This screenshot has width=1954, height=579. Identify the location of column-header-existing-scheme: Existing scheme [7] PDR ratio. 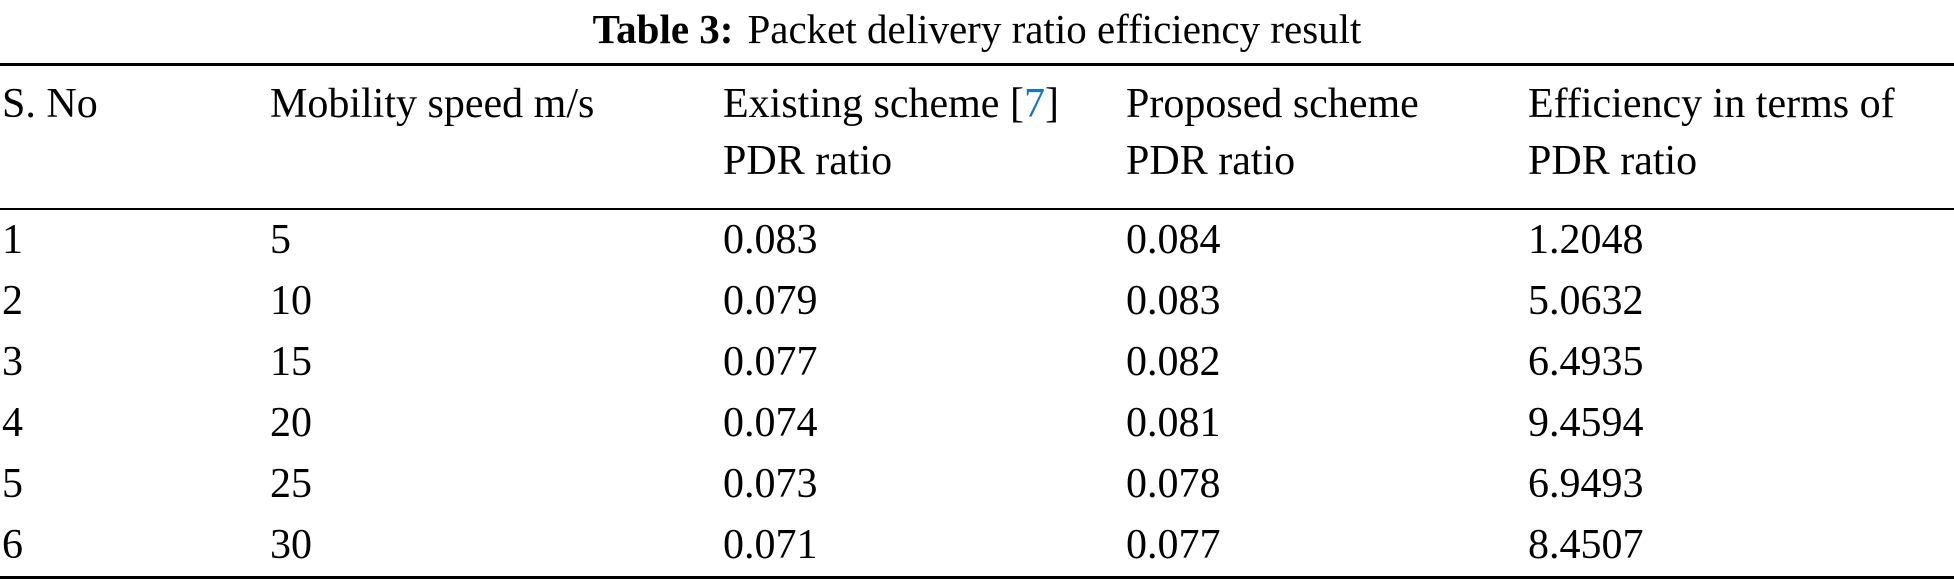
(924, 137).